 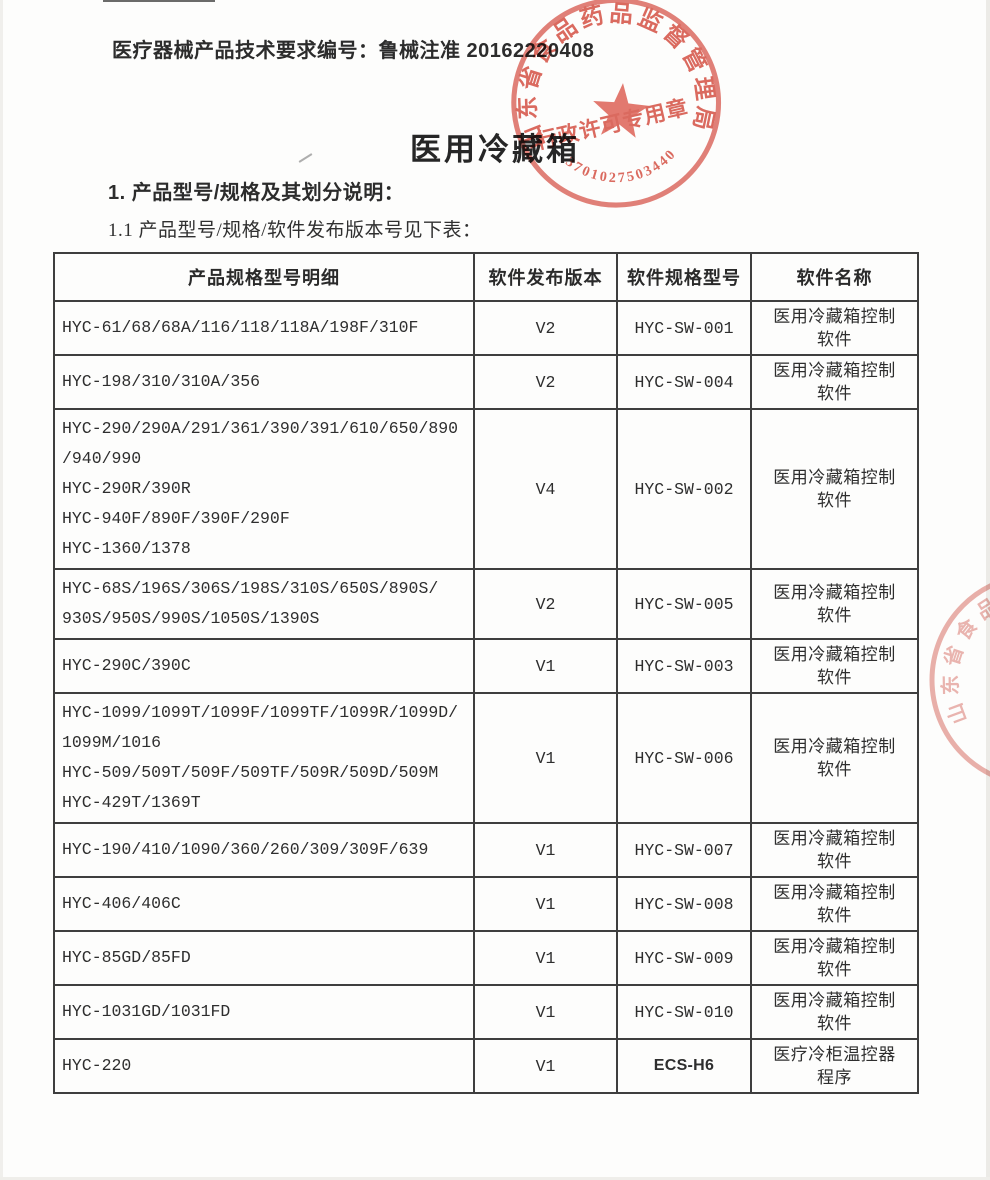 I want to click on cell-models: HYC-198/310/310A/356, so click(x=264, y=382).